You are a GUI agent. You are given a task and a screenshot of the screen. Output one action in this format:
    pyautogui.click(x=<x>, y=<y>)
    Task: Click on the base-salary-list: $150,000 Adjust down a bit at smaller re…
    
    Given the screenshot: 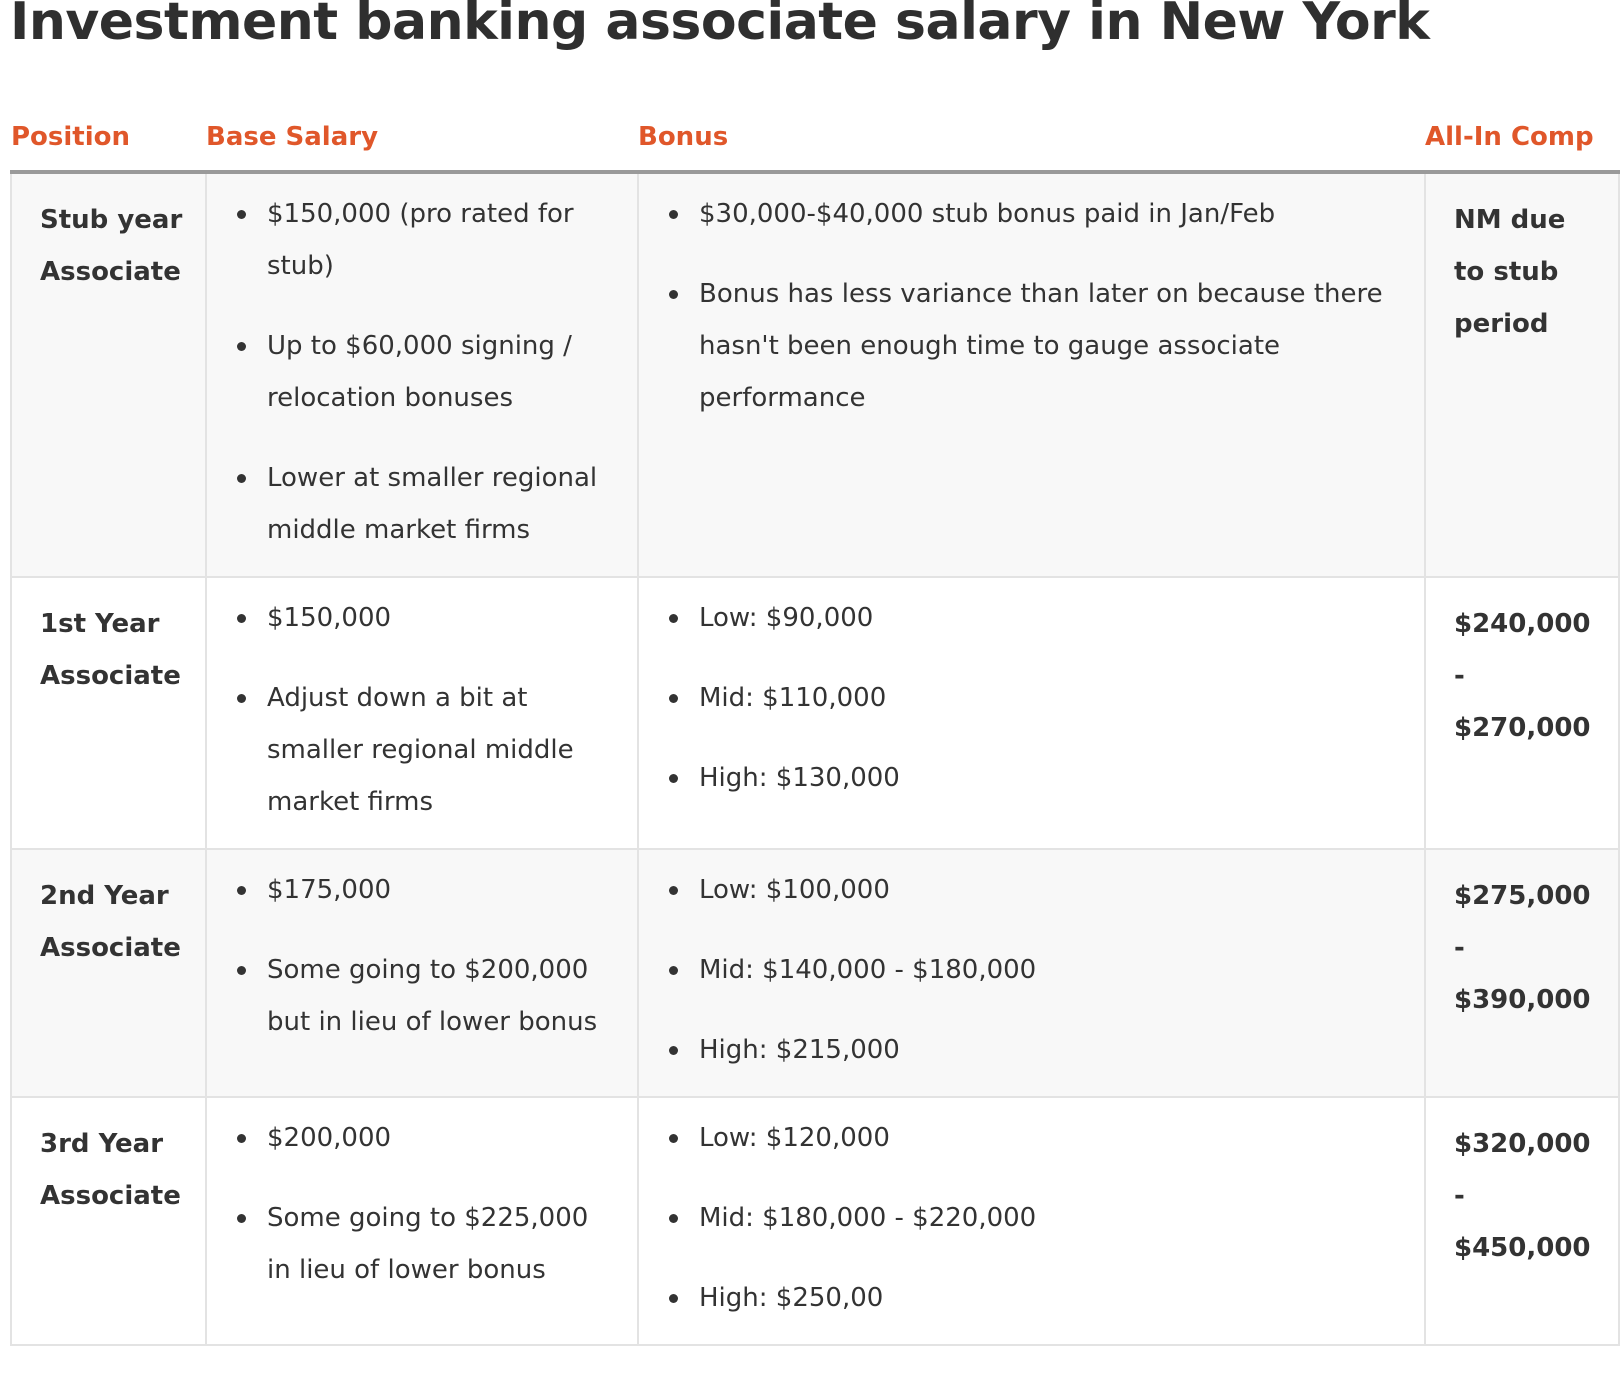 What is the action you would take?
    pyautogui.click(x=413, y=710)
    